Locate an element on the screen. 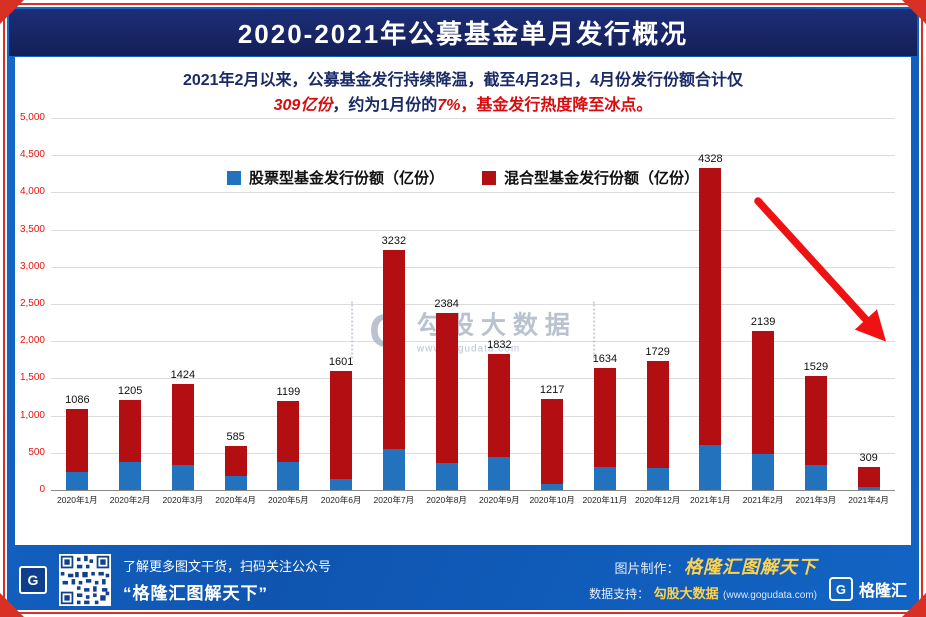  annotation-tail: ，基金发行热度降至冰点。 is located at coordinates (556, 105).